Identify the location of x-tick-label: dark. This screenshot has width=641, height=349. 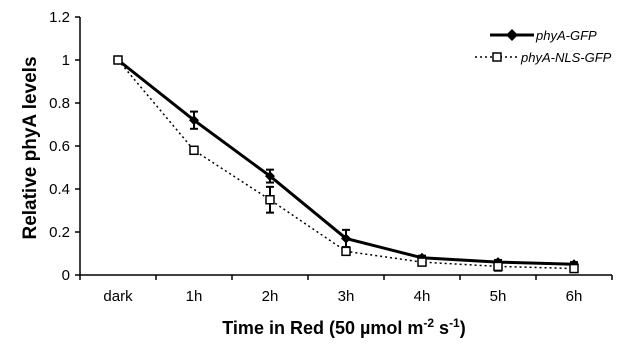
(118, 296).